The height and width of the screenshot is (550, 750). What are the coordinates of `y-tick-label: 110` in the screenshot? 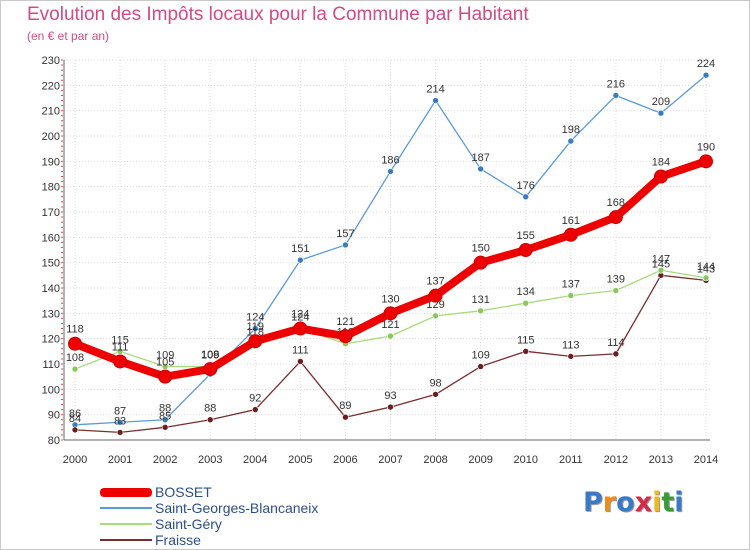 It's located at (51, 365).